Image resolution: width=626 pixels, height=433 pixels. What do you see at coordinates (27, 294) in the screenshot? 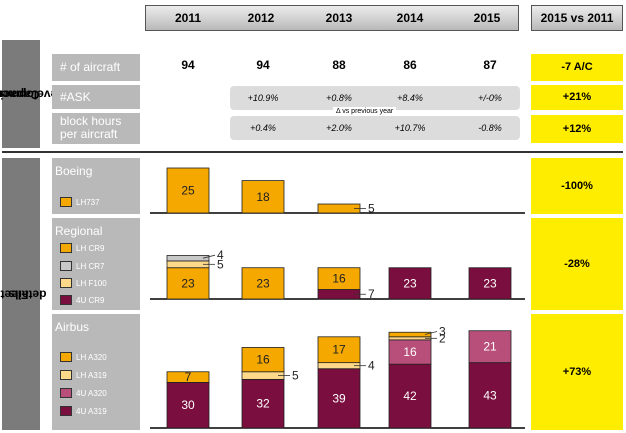
I see `fleet-label-line2: details` at bounding box center [27, 294].